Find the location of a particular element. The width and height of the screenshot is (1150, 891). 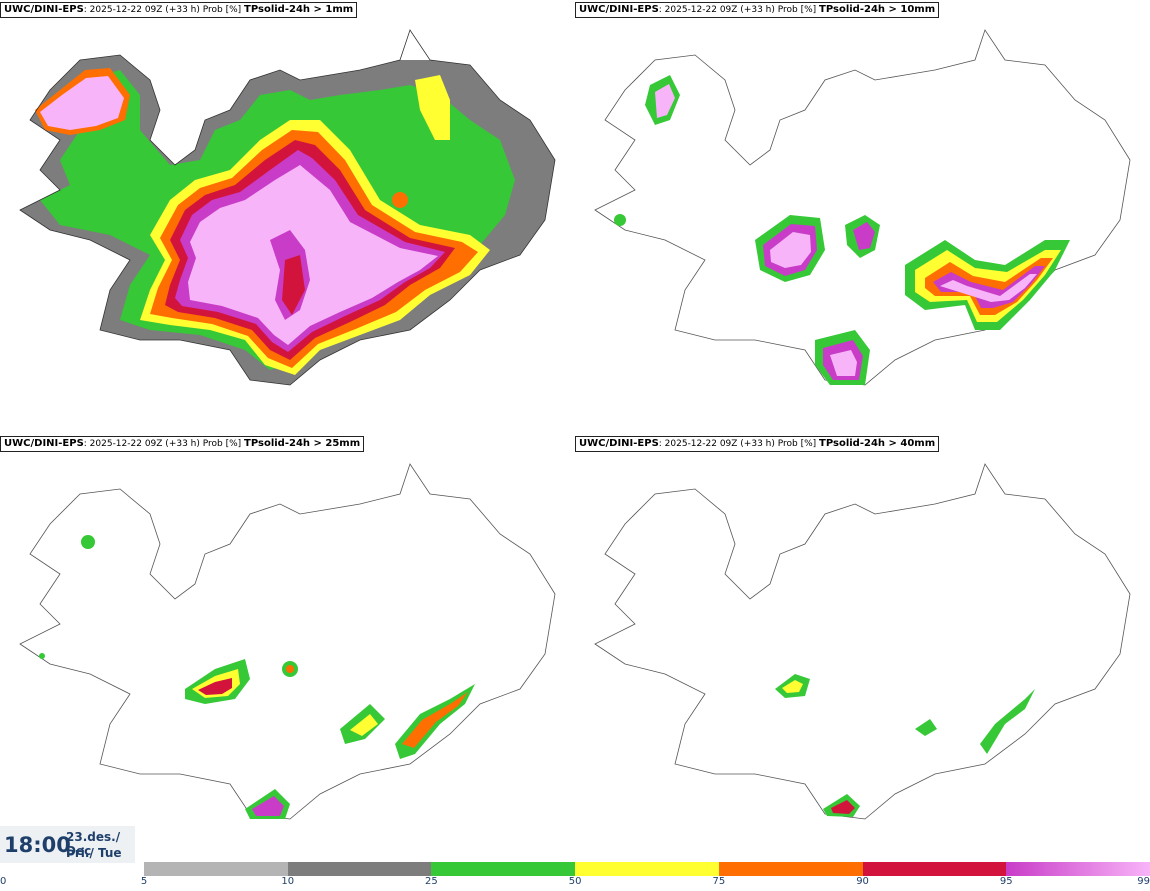

threshold-label: TPsolid-24h > 10mm is located at coordinates (877, 9).